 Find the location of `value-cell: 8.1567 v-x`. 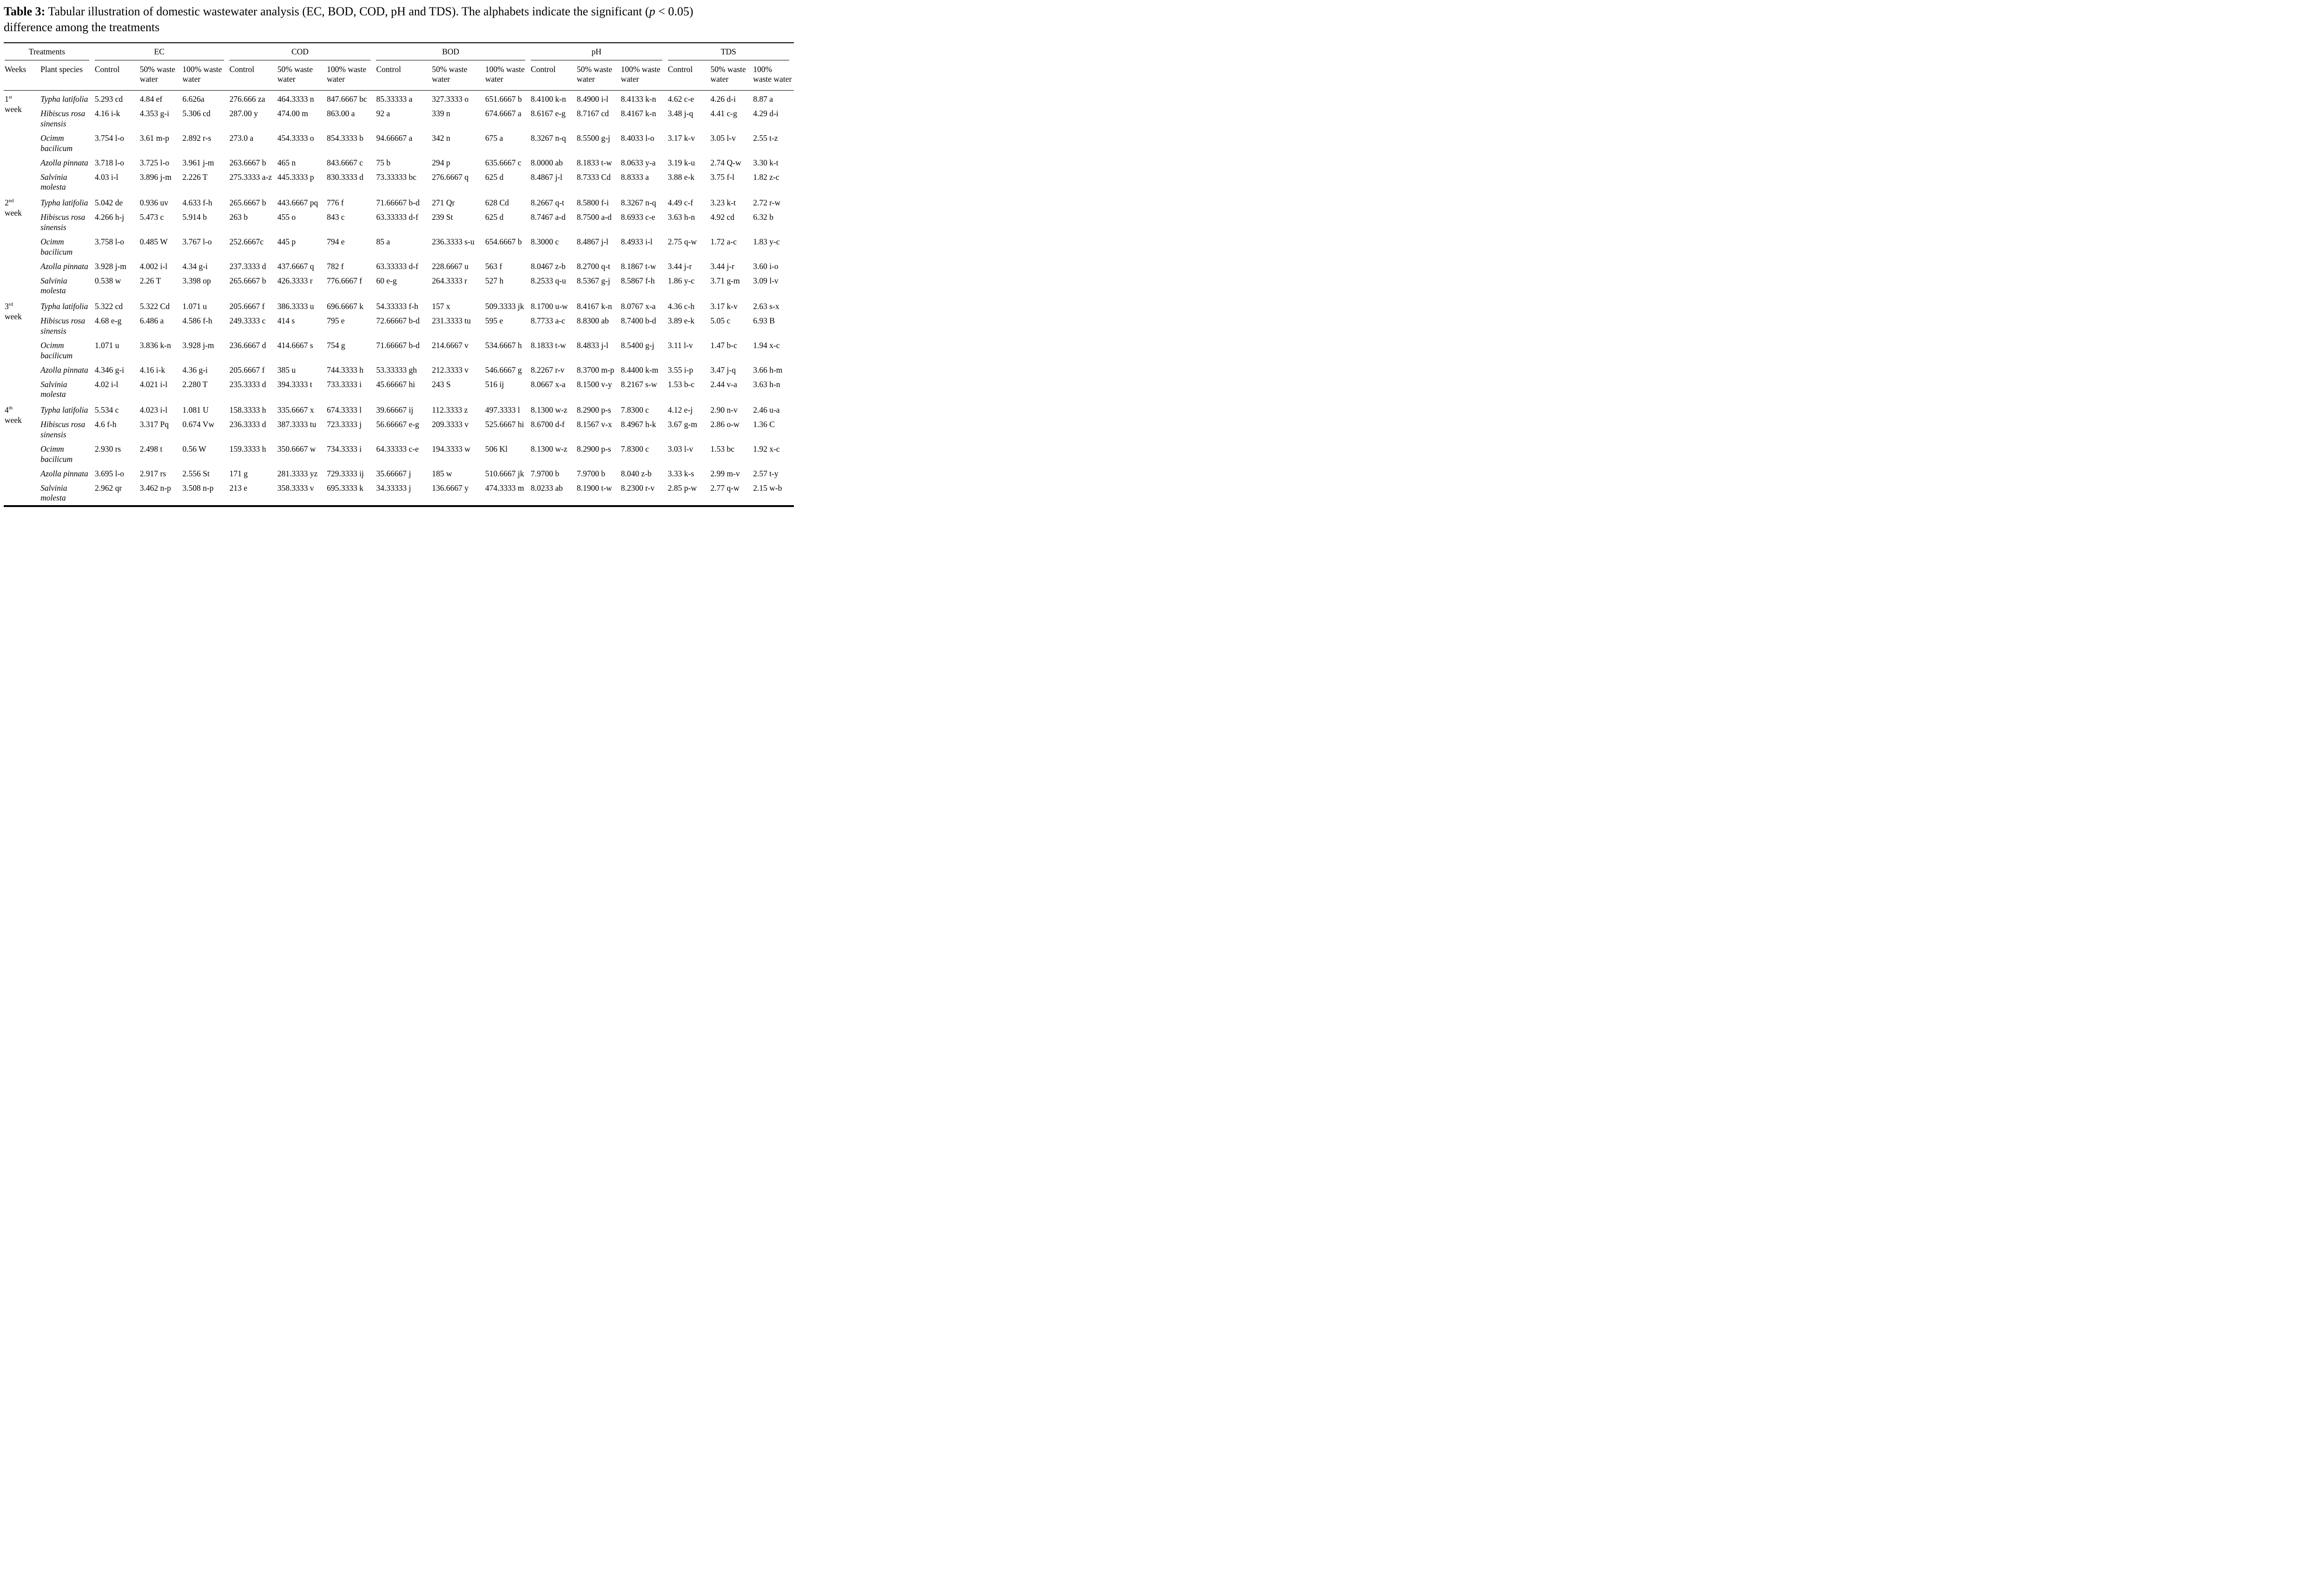

value-cell: 8.1567 v-x is located at coordinates (594, 424).